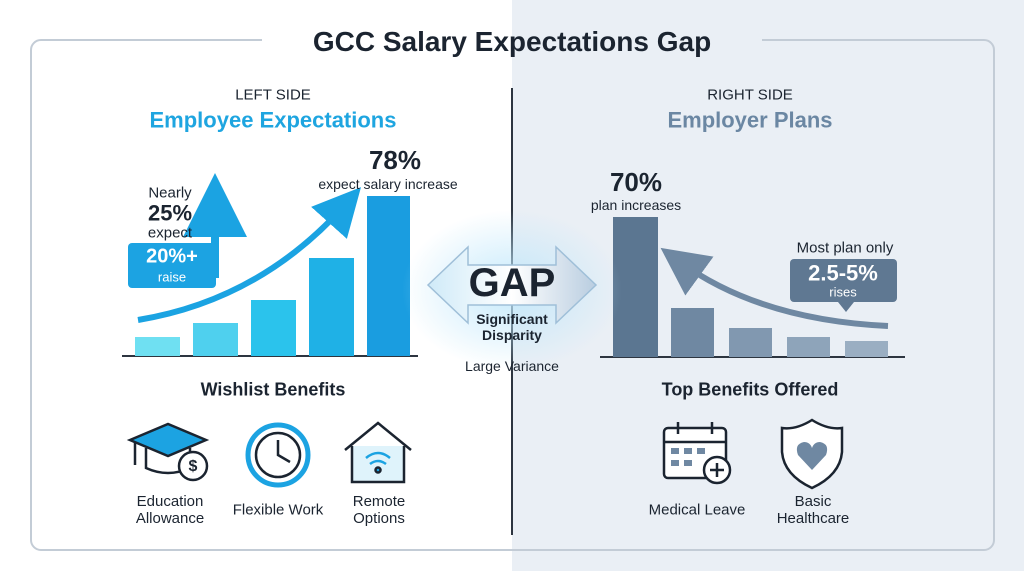 This screenshot has height=571, width=1024. Describe the element at coordinates (843, 292) in the screenshot. I see `badge-text: rises` at that location.